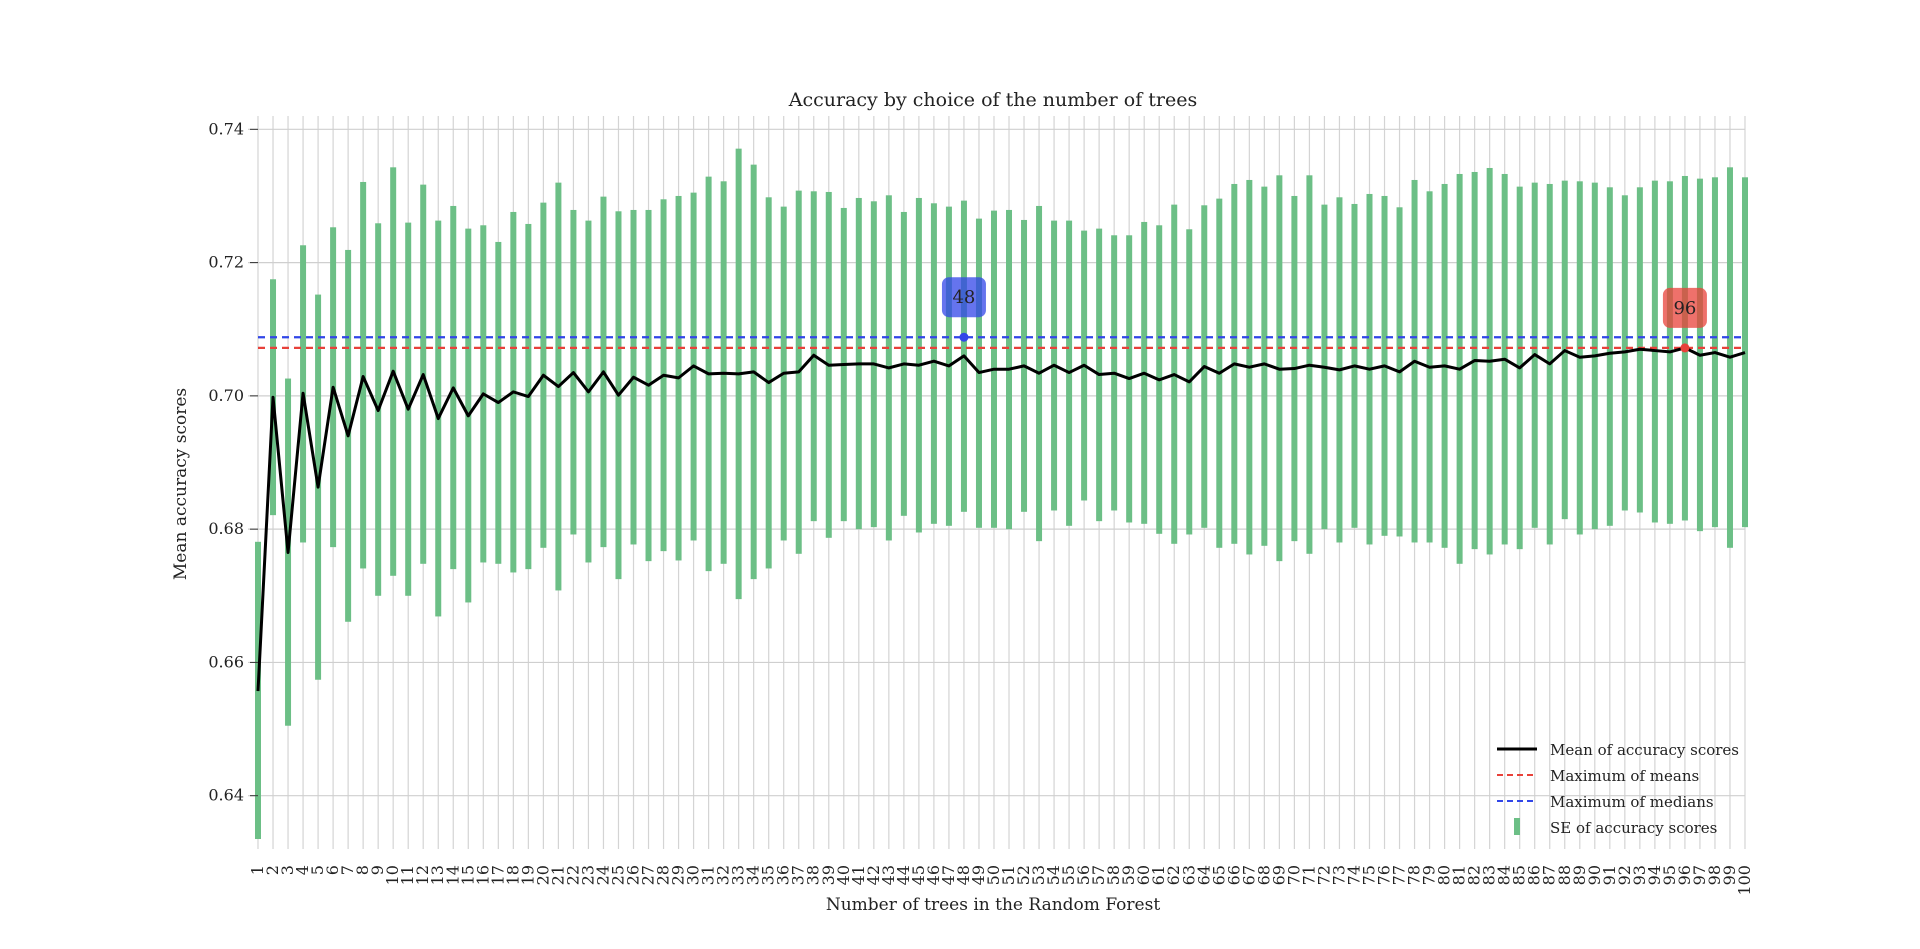 The height and width of the screenshot is (949, 1920). Describe the element at coordinates (813, 875) in the screenshot. I see `x-tick-label: 38` at that location.